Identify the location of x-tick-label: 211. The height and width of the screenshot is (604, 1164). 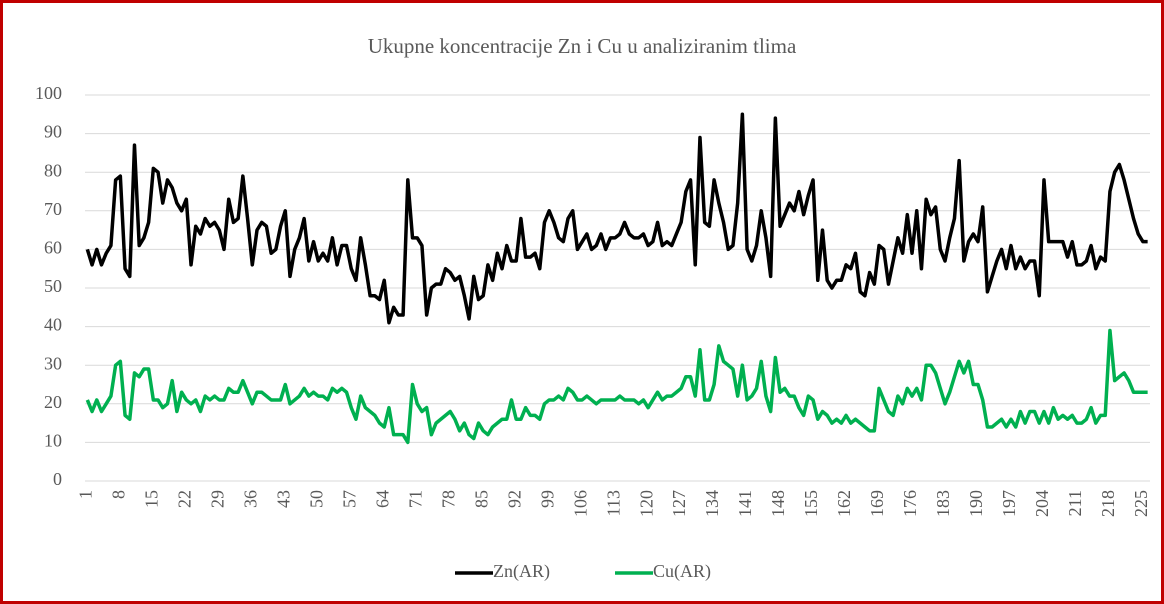
(1075, 503).